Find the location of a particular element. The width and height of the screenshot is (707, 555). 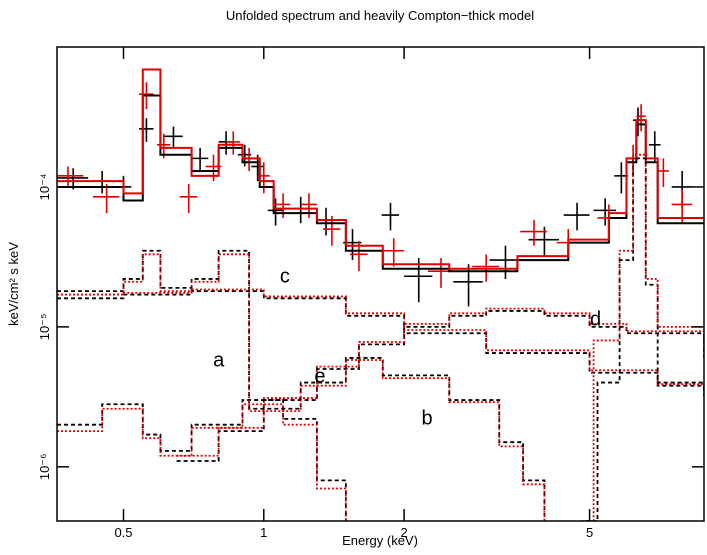

annotation: d is located at coordinates (595, 320).